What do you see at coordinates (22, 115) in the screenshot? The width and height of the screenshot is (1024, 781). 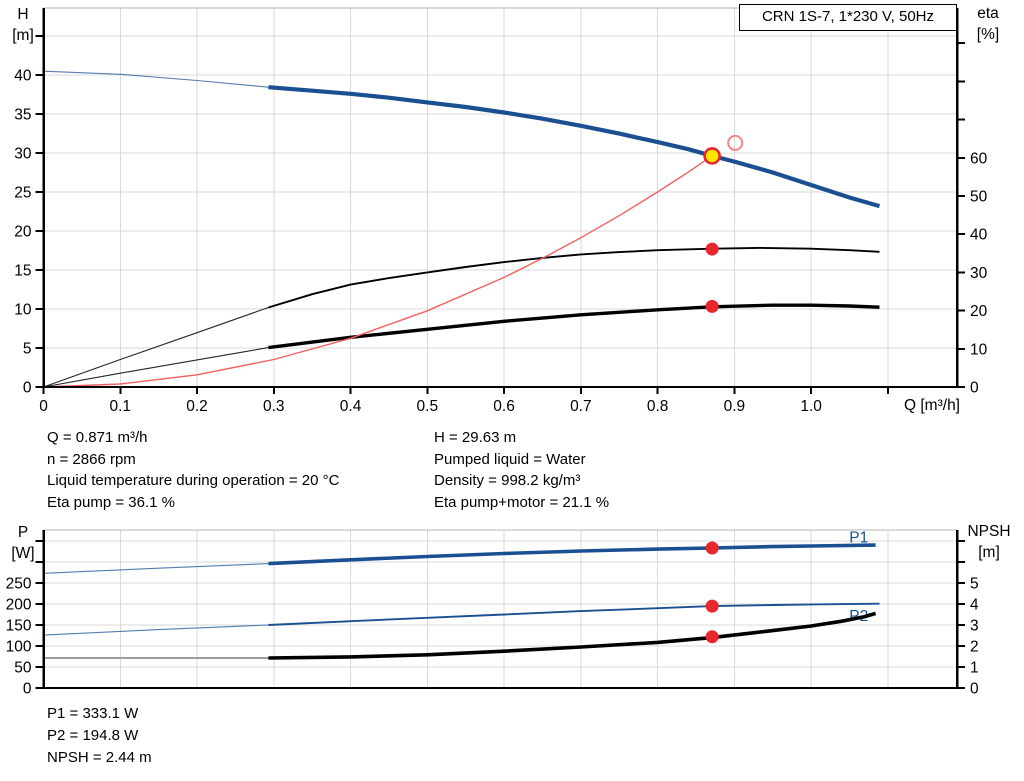 I see `left-axis-tick-label: 35` at bounding box center [22, 115].